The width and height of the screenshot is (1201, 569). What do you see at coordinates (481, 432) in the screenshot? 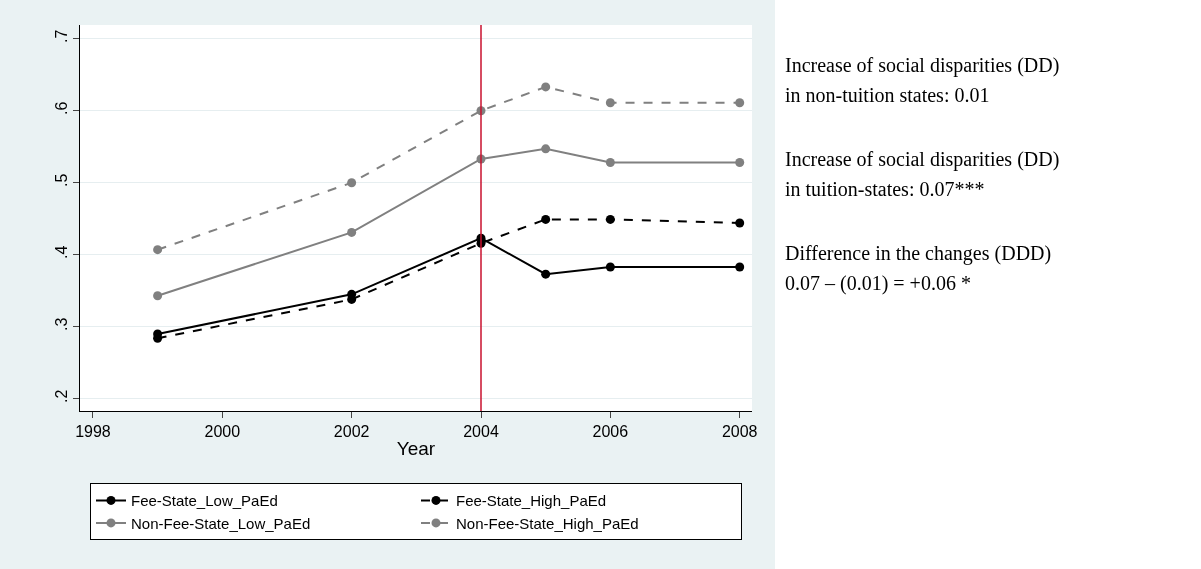
I see `x-tick-label: 2004` at bounding box center [481, 432].